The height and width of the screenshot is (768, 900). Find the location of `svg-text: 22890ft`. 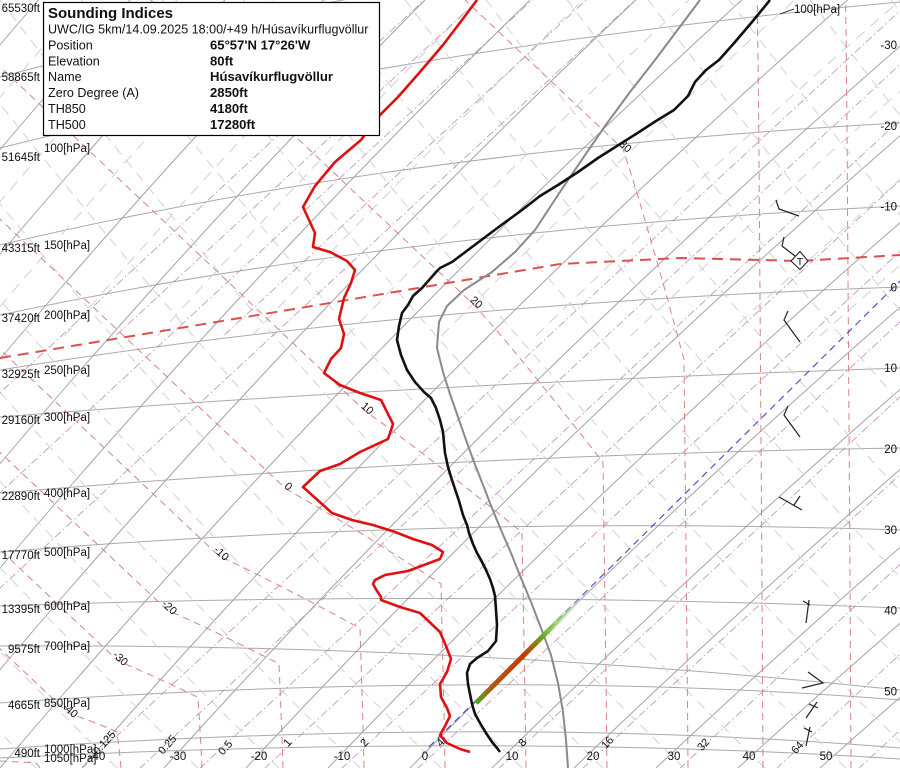

svg-text: 22890ft is located at coordinates (21, 497).